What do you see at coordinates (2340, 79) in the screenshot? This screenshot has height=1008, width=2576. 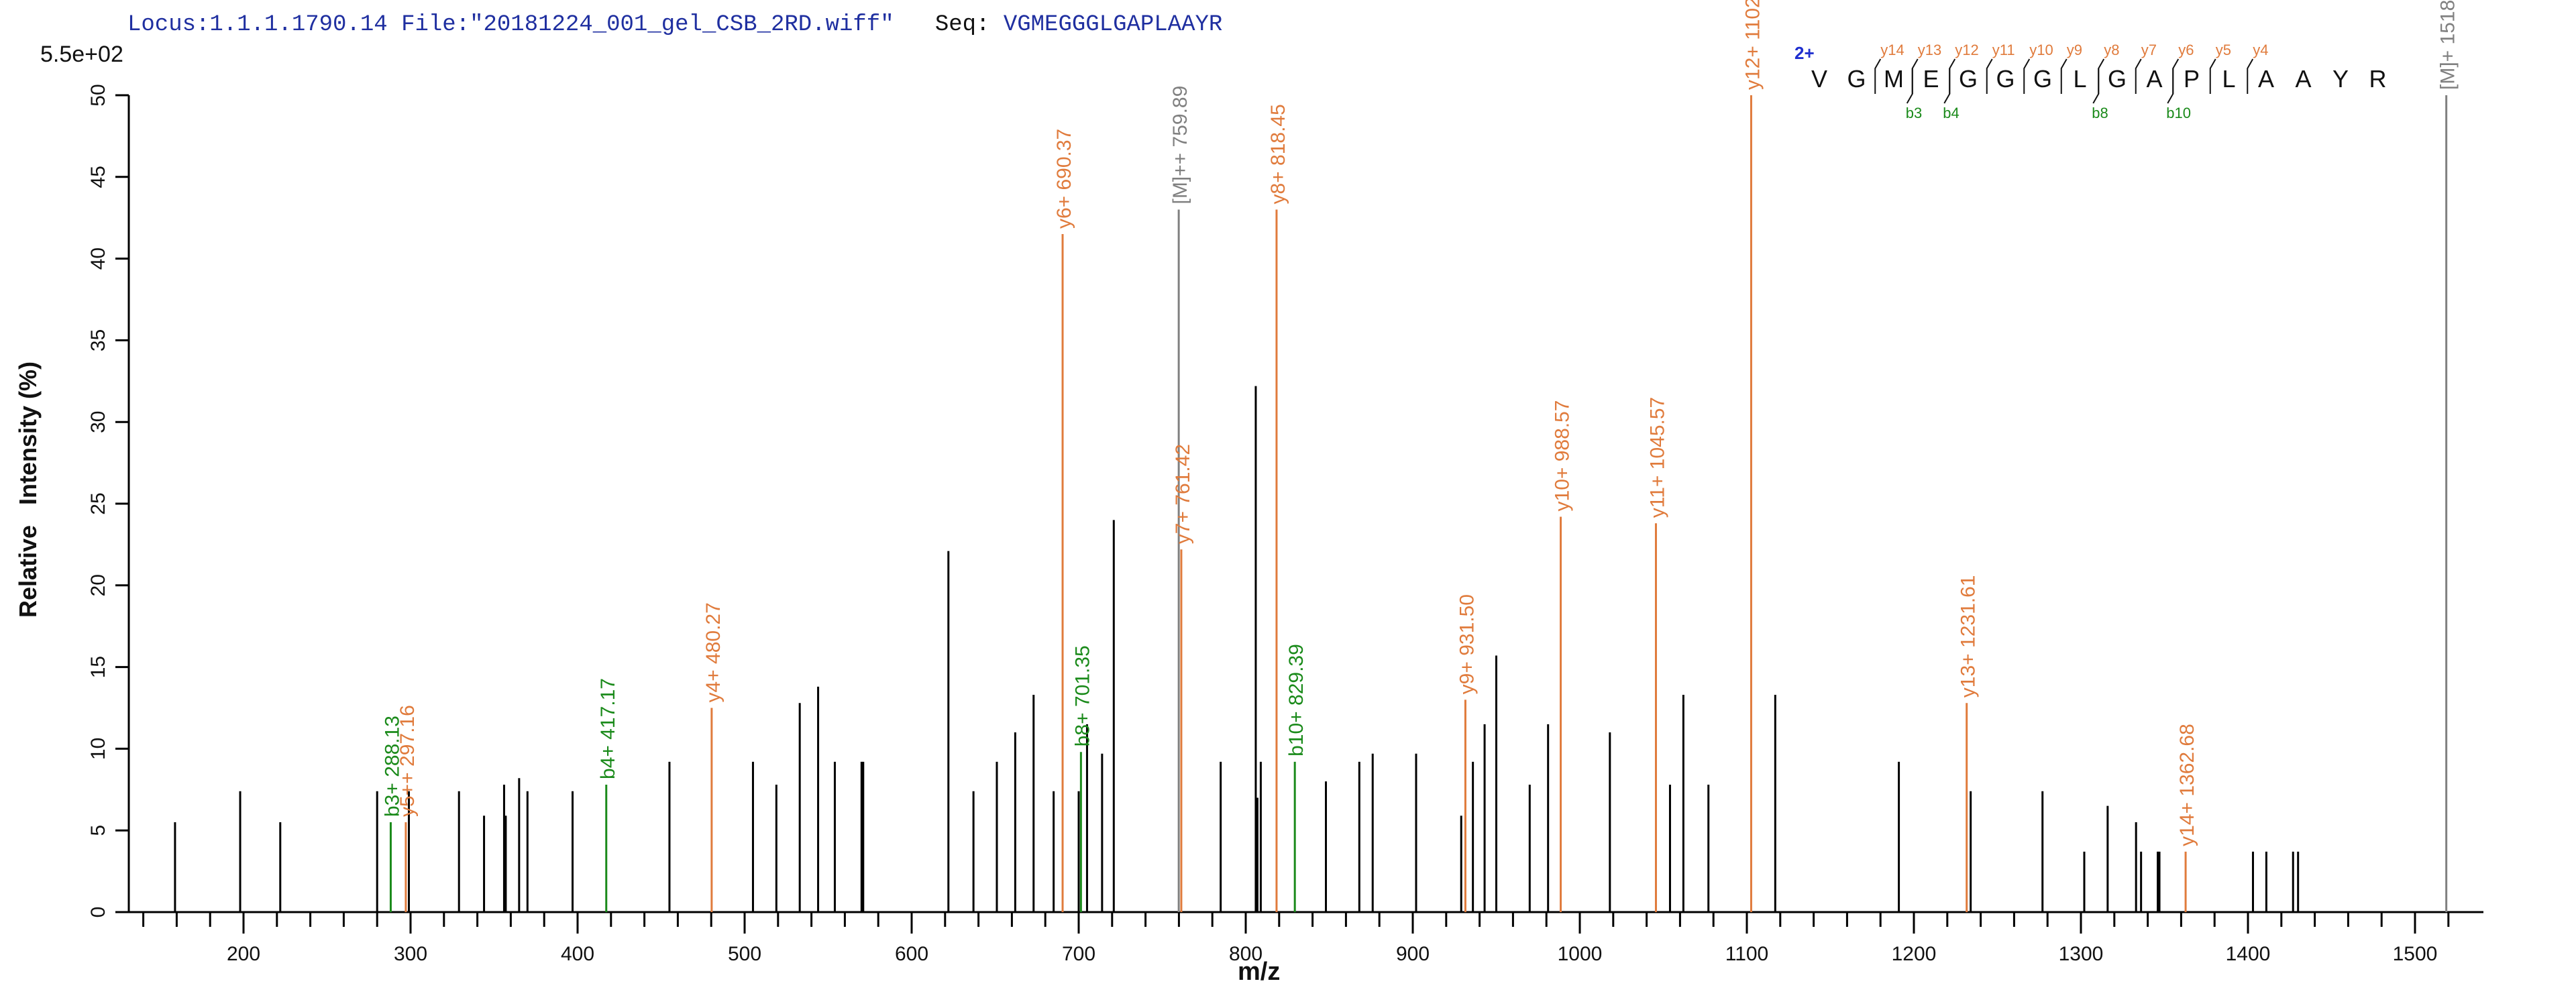 I see `residue: Y` at bounding box center [2340, 79].